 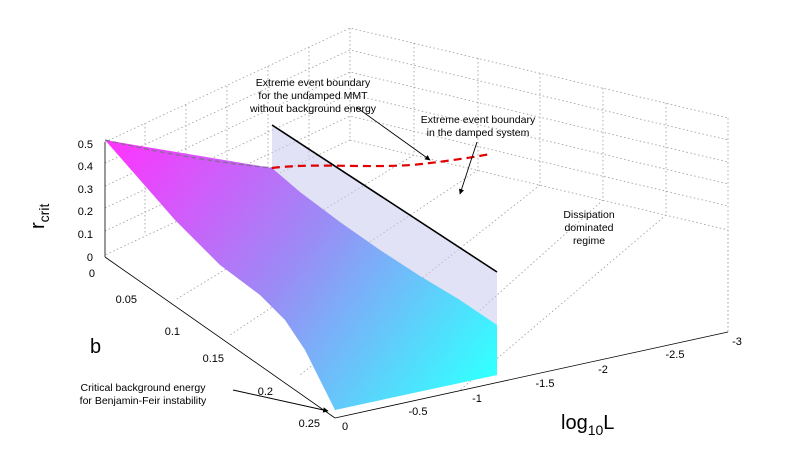 What do you see at coordinates (381, 161) in the screenshot?
I see `damped-boundary-line` at bounding box center [381, 161].